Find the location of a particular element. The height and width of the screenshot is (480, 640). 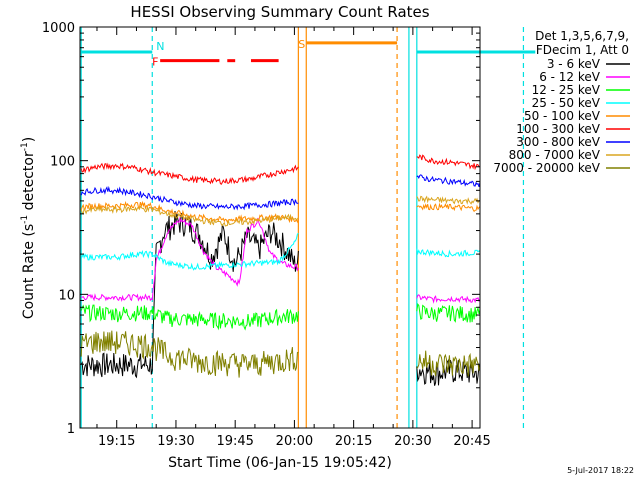

legend-label-2: 12 - 25 keV is located at coordinates (566, 90).